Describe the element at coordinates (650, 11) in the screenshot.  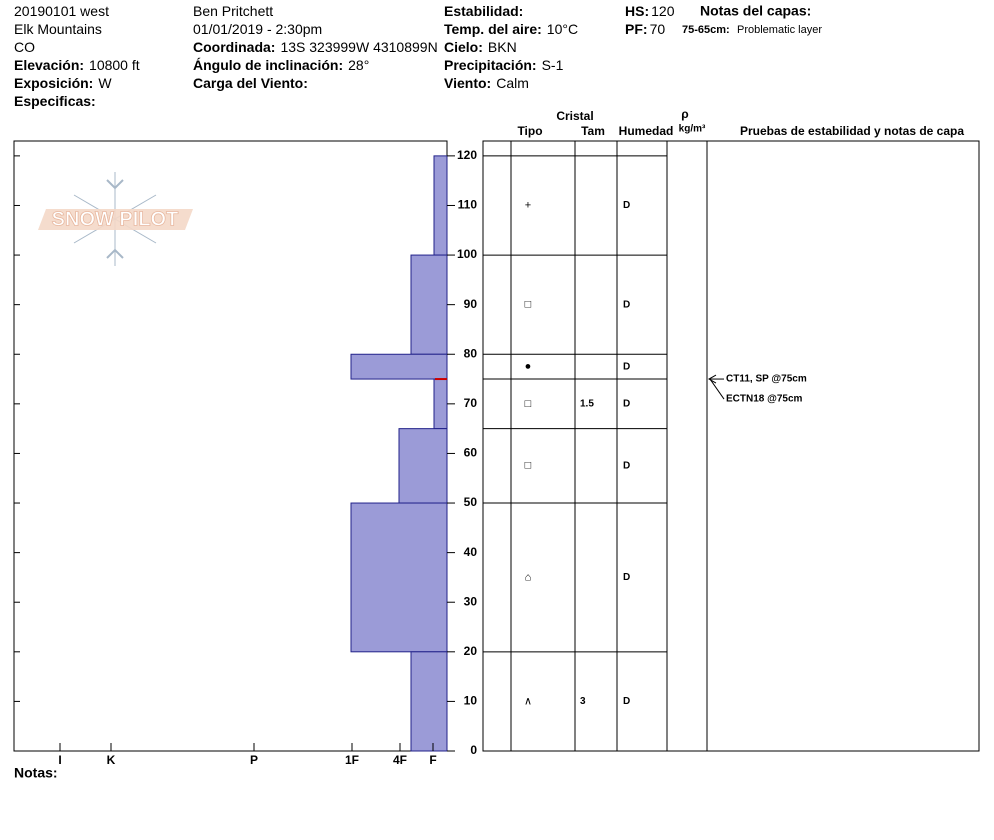
I see `header-field: HS: 120` at that location.